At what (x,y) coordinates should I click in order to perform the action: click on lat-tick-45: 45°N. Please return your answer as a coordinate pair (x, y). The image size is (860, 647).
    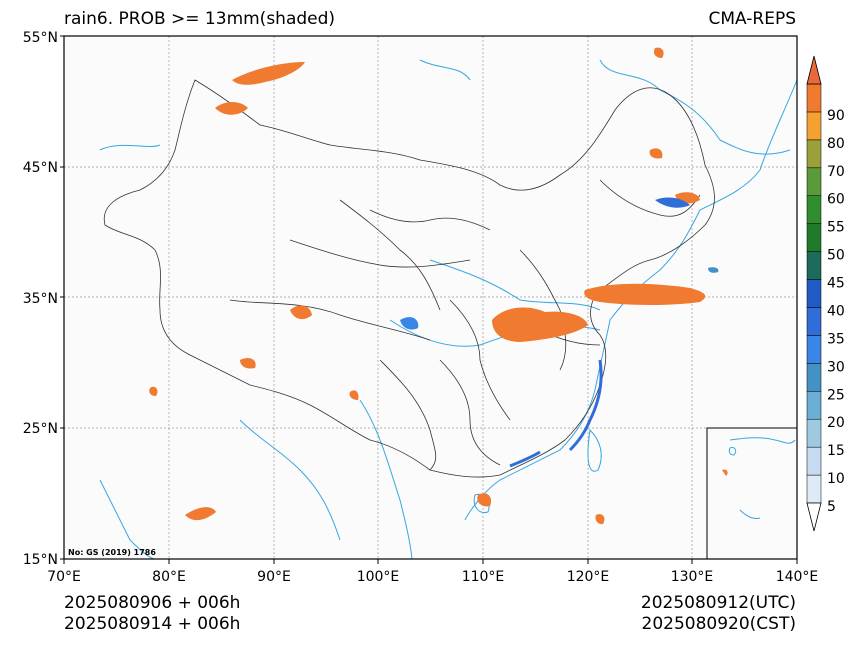
    Looking at the image, I should click on (40, 168).